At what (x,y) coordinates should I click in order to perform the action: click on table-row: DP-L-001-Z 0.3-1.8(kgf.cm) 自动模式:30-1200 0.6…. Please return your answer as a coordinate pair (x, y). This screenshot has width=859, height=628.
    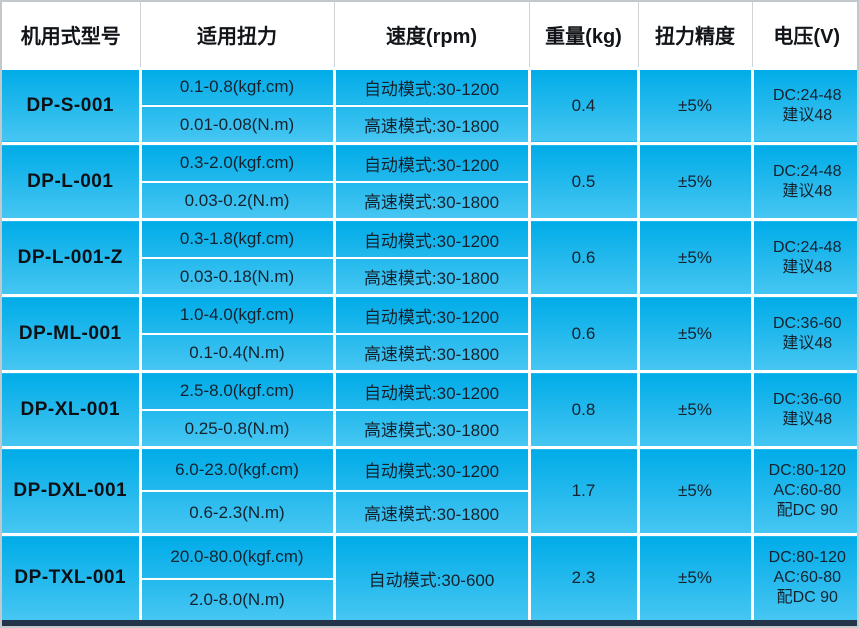
    Looking at the image, I should click on (429, 258).